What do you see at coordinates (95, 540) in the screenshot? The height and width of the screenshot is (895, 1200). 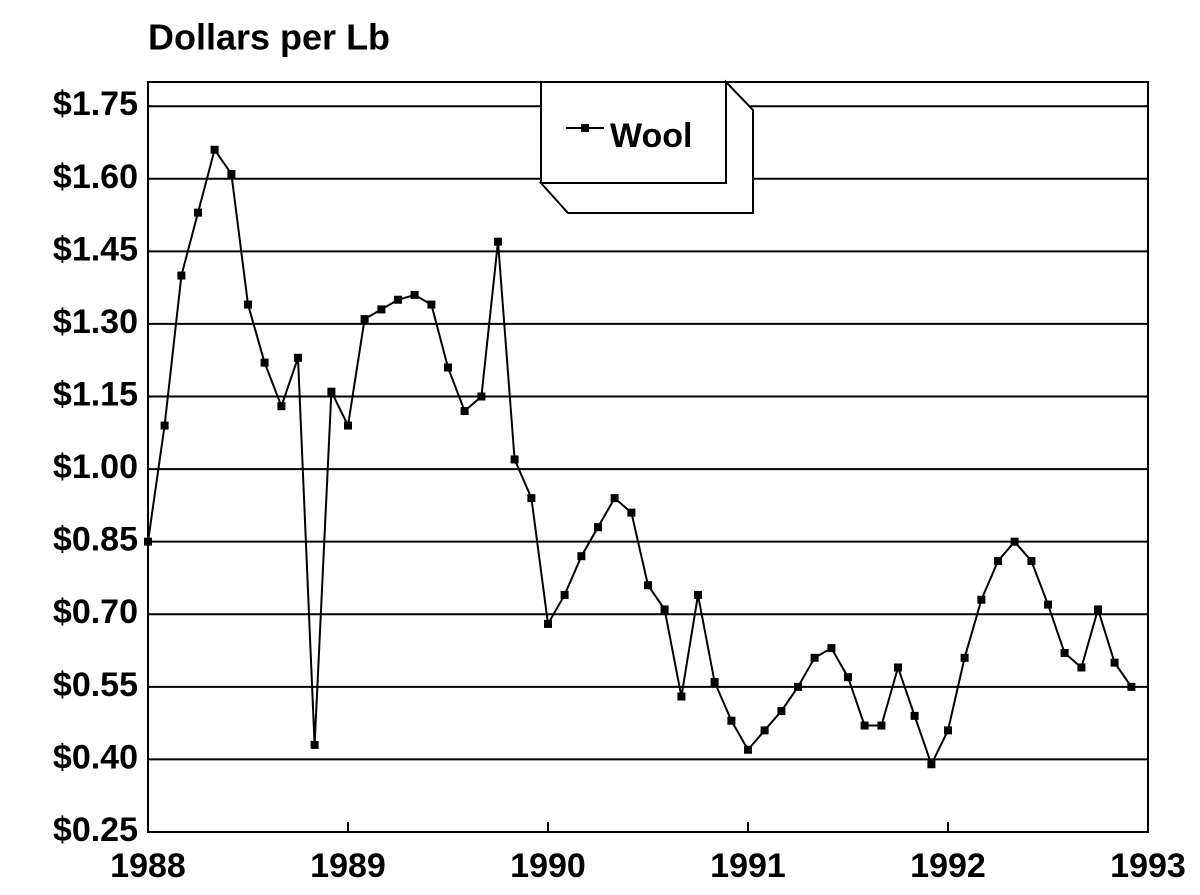 I see `y-tick-label: $0.85` at bounding box center [95, 540].